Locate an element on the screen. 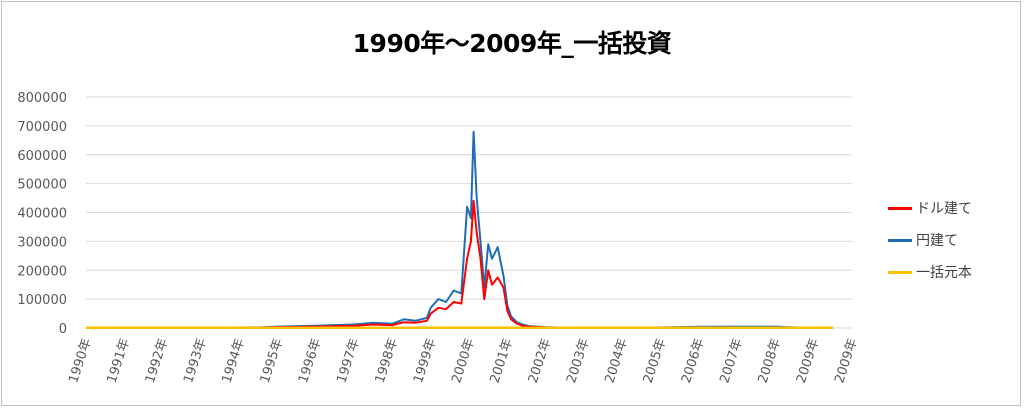 The height and width of the screenshot is (409, 1024). x-tick-label: 1997年 is located at coordinates (348, 361).